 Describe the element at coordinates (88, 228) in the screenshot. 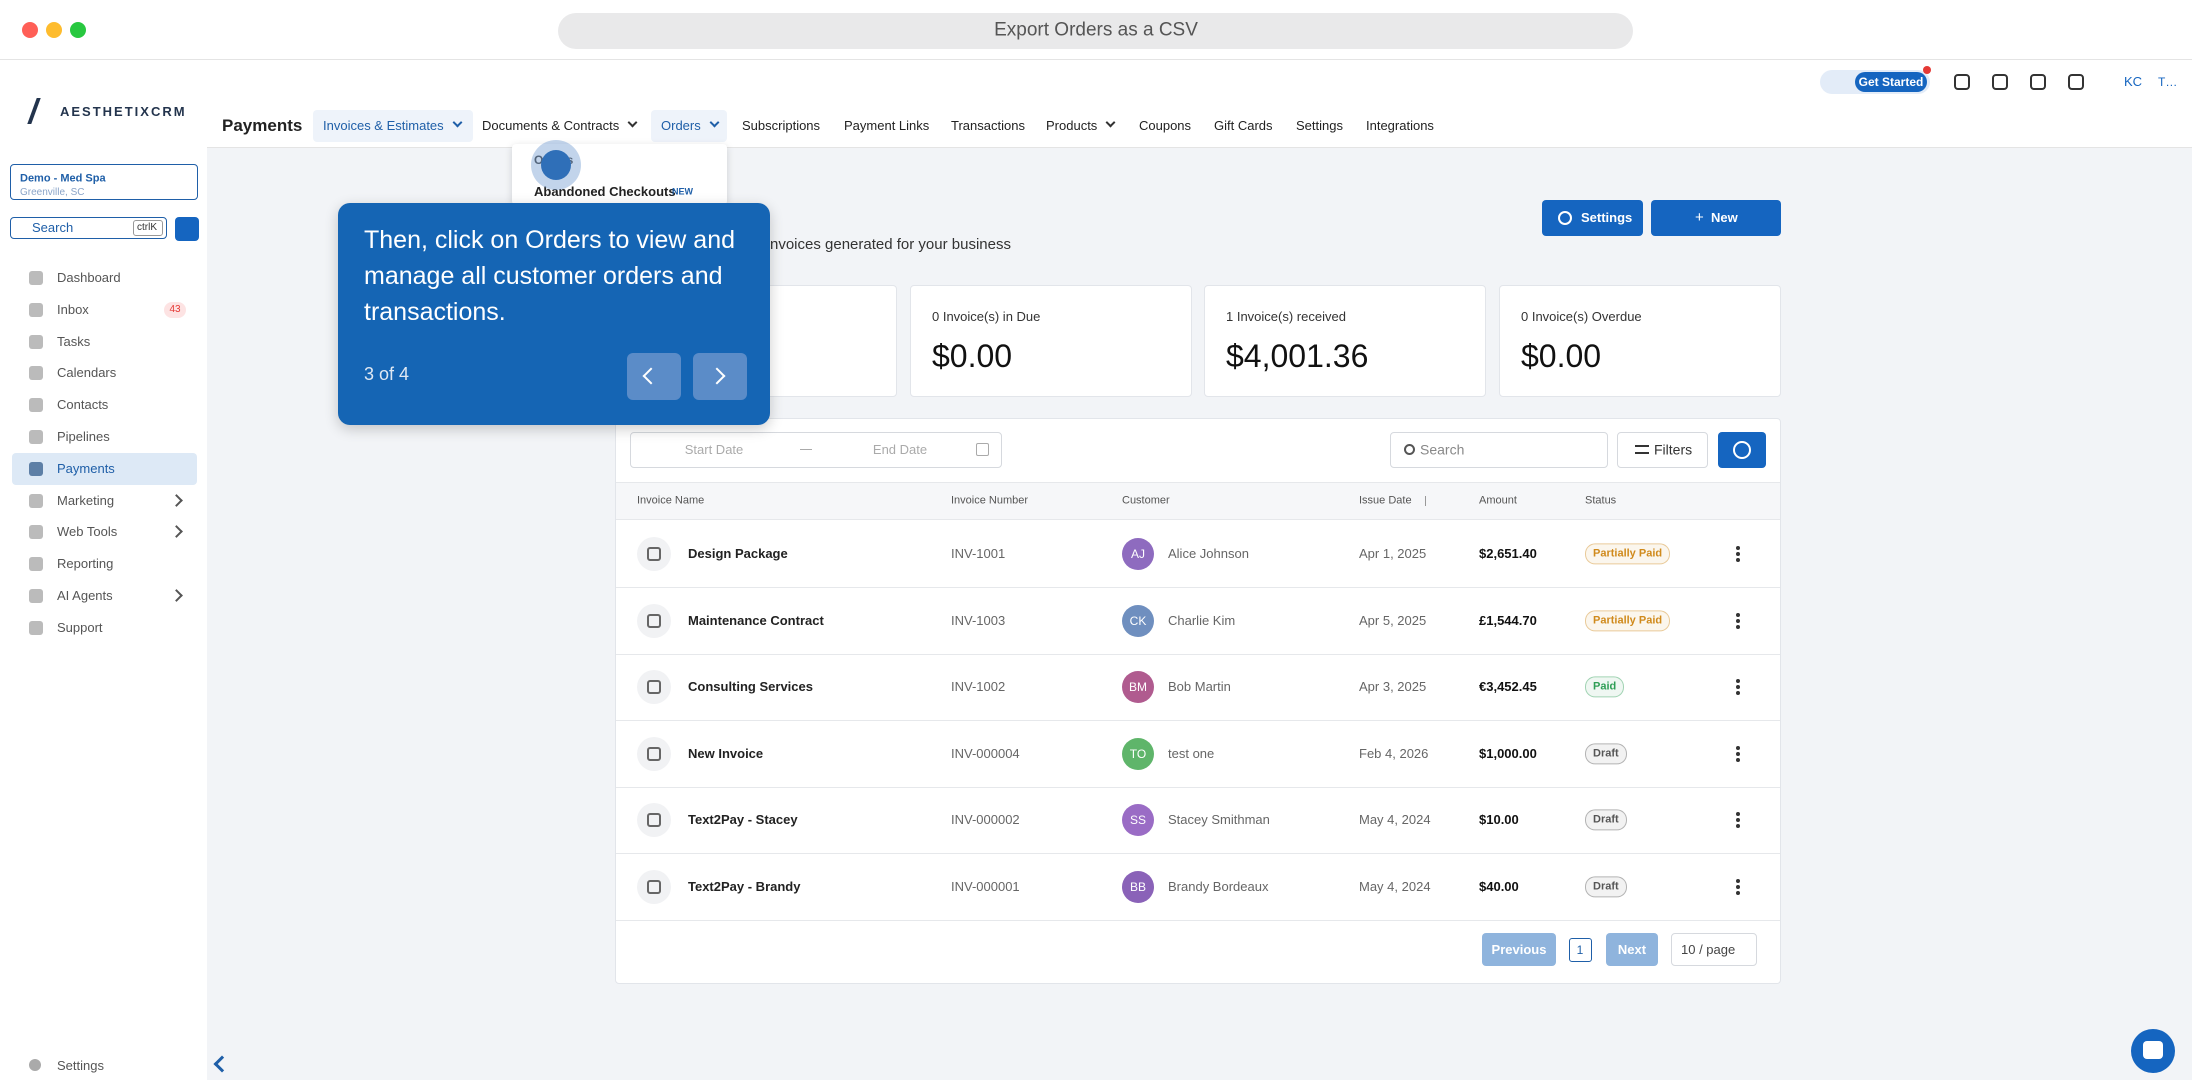

I see `search-box` at that location.